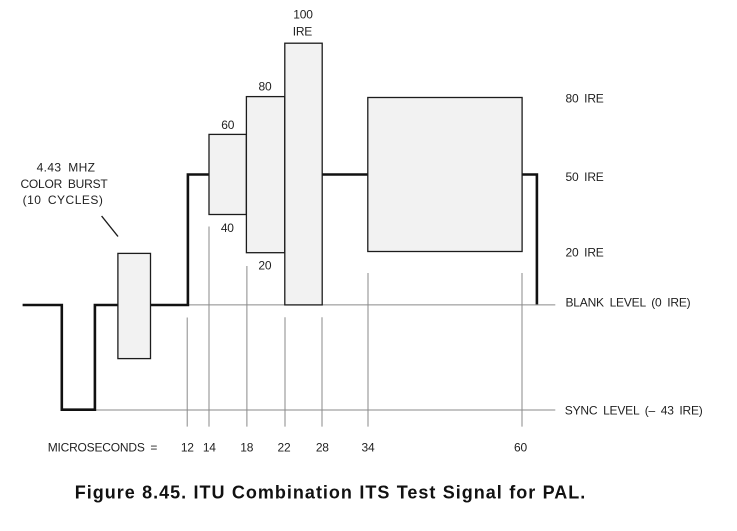  What do you see at coordinates (634, 411) in the screenshot?
I see `svg-text: SYNC LEVEL (– 43 IRE)` at bounding box center [634, 411].